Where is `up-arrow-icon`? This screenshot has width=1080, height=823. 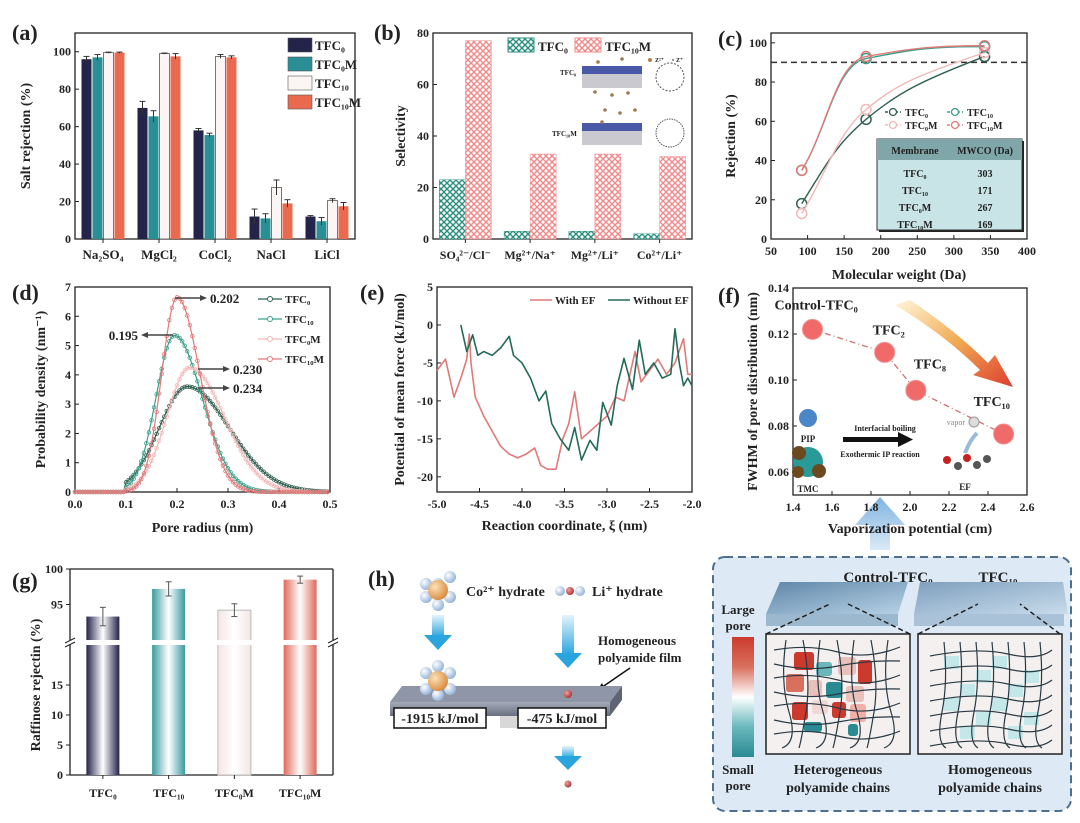 up-arrow-icon is located at coordinates (880, 523).